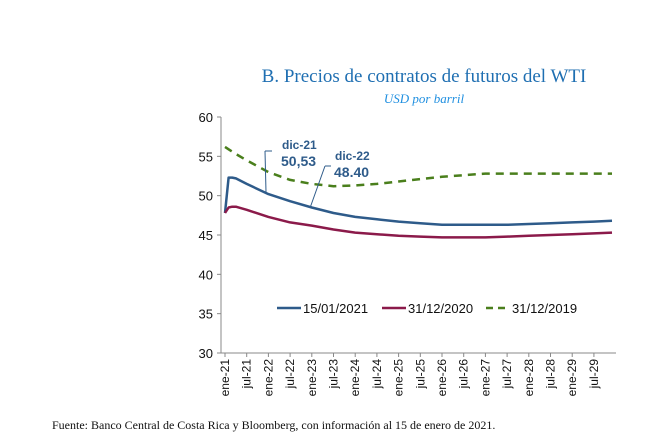  I want to click on annotation-value-dic22: 48.40, so click(351, 172).